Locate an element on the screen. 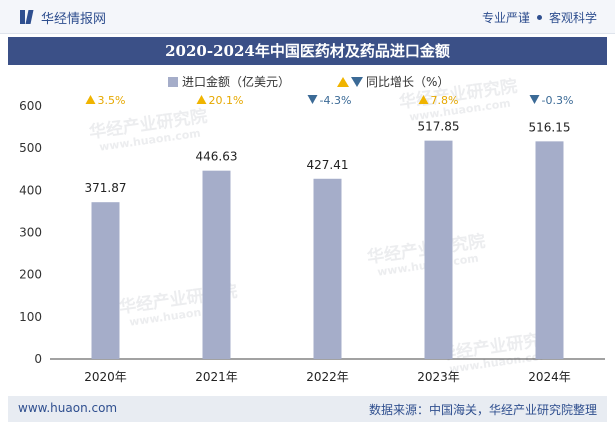 This screenshot has height=427, width=615. data-labels: 371.87 446.63 427.41 517.85 516.15 is located at coordinates (328, 158).